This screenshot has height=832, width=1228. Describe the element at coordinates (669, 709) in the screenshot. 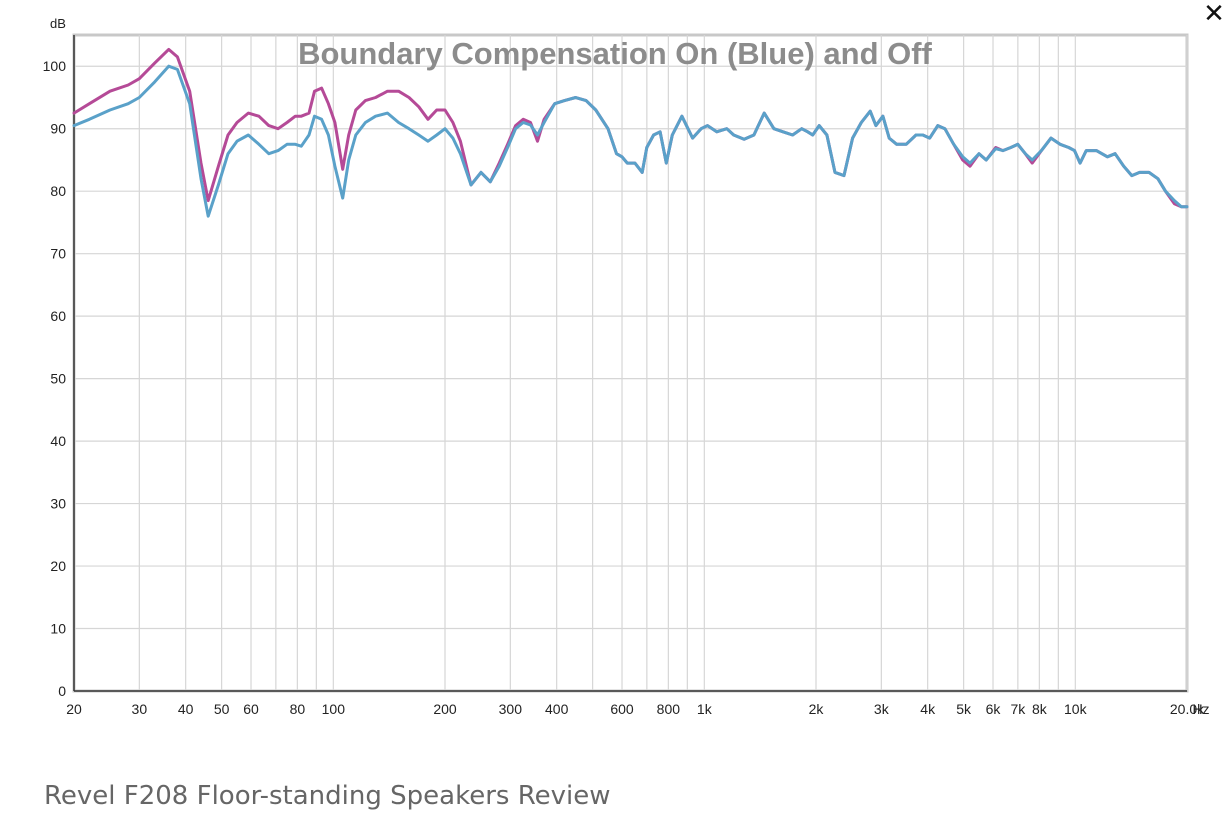

I see `x-tick-label: 800` at that location.